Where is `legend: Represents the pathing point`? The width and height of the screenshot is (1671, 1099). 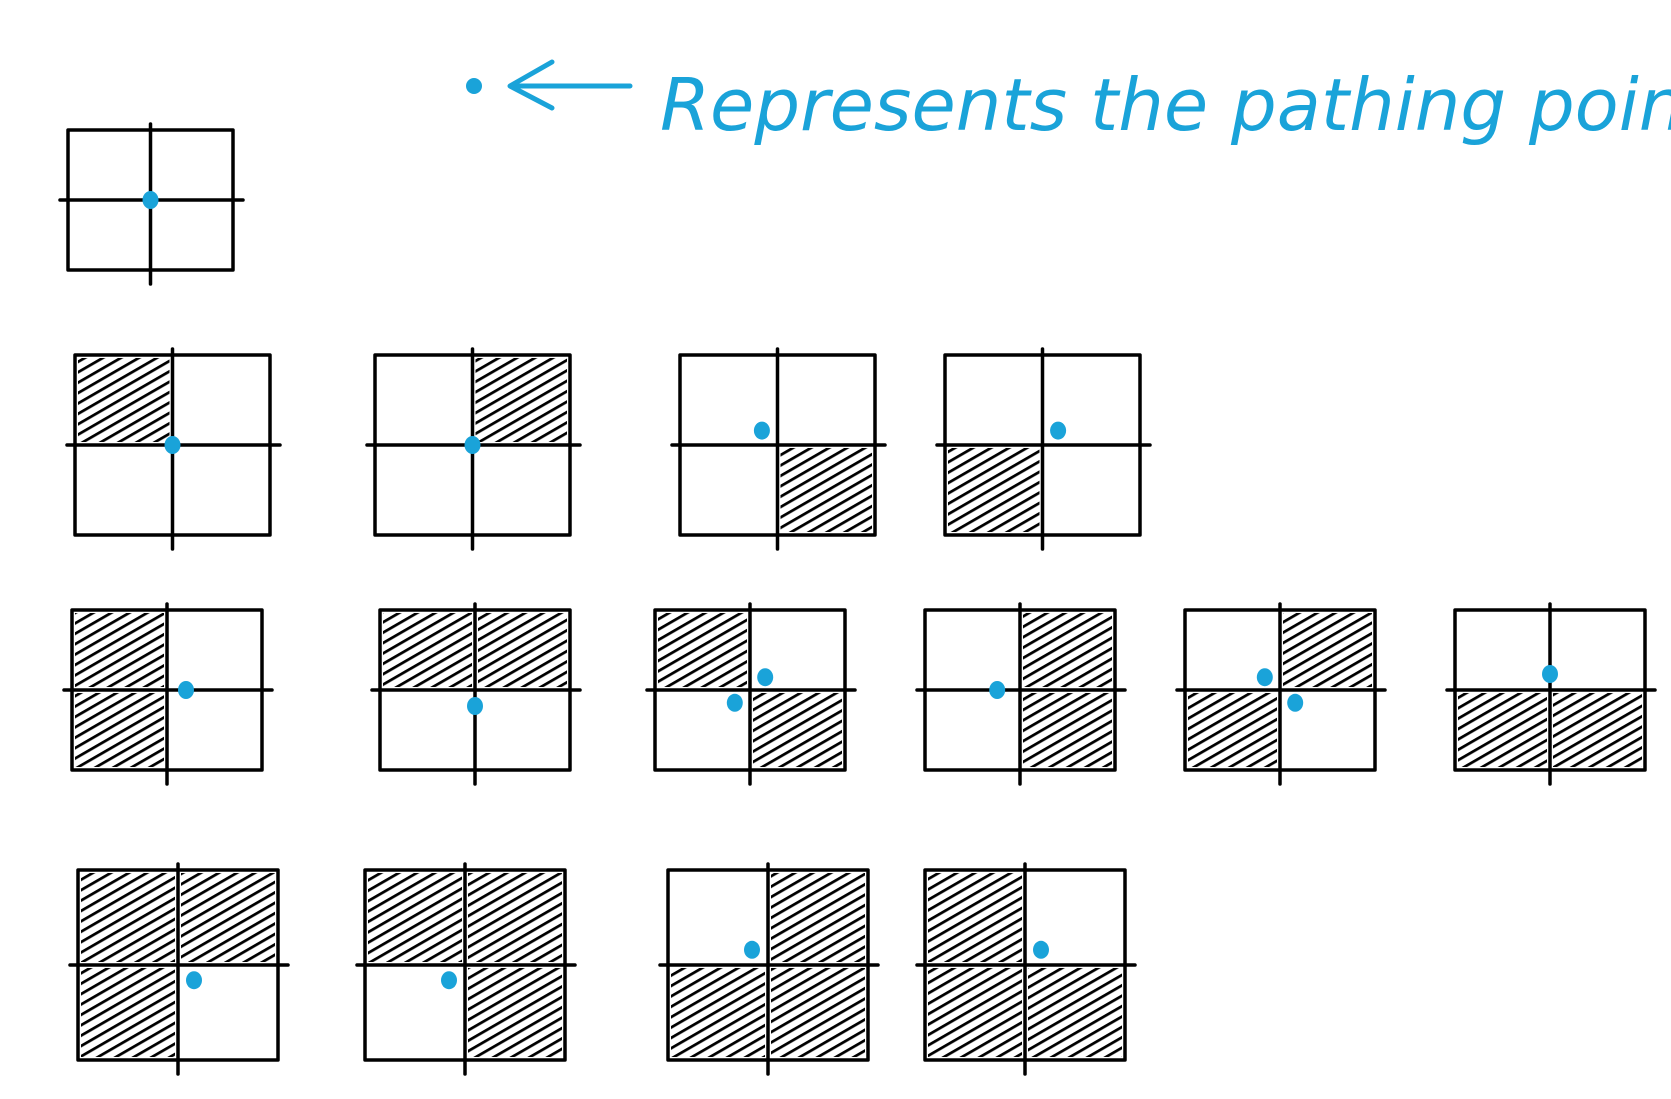 legend: Represents the pathing point is located at coordinates (1068, 103).